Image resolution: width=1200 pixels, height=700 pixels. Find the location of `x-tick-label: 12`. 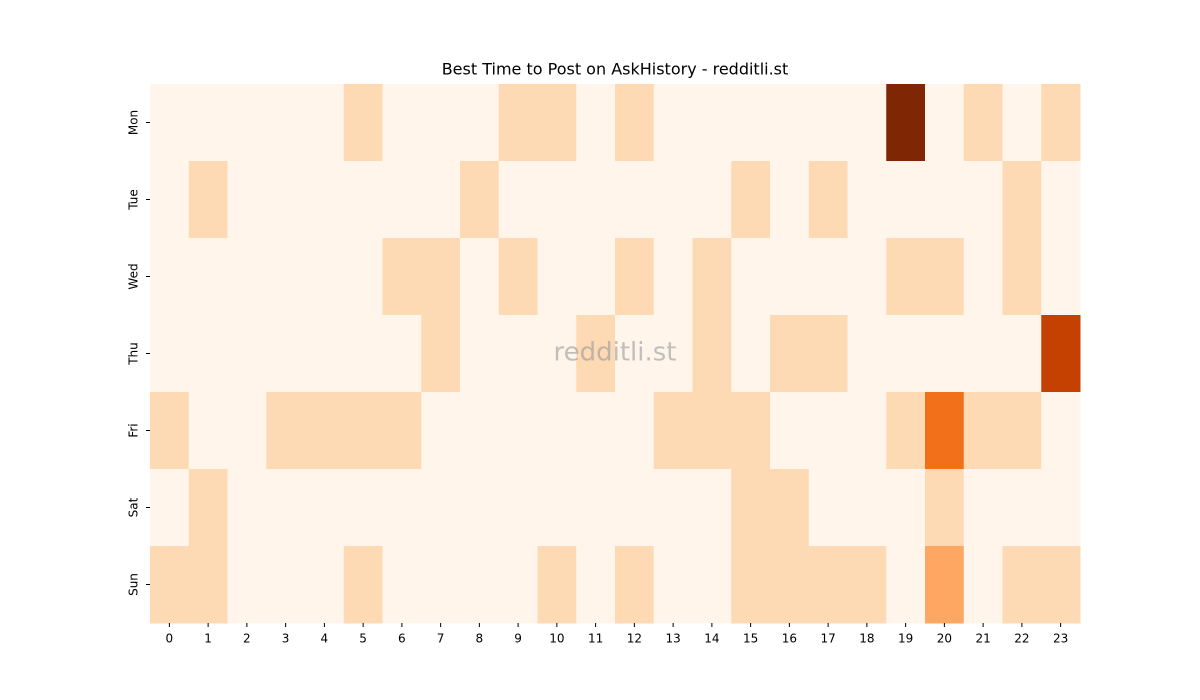

x-tick-label: 12 is located at coordinates (634, 639).